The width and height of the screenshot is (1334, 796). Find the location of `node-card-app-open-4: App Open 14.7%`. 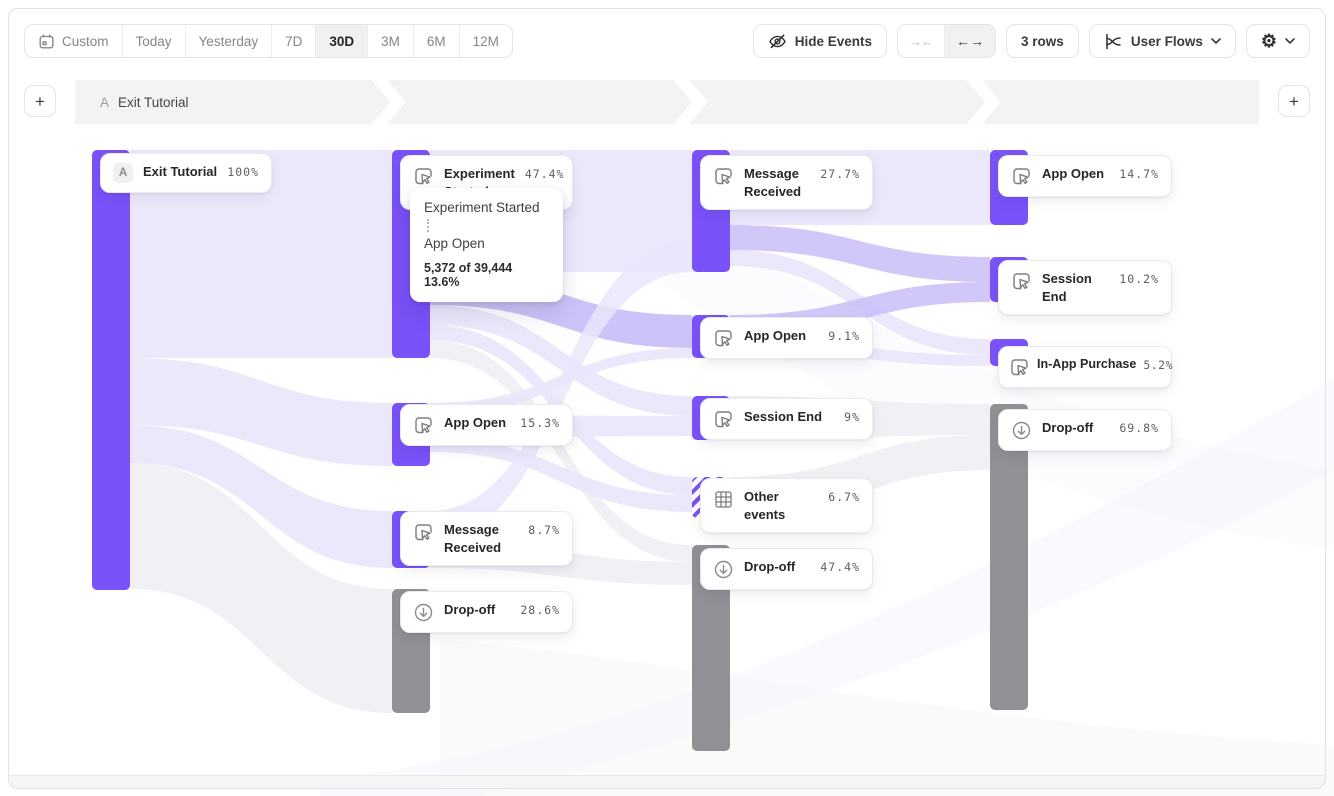

node-card-app-open-4: App Open 14.7% is located at coordinates (1085, 176).